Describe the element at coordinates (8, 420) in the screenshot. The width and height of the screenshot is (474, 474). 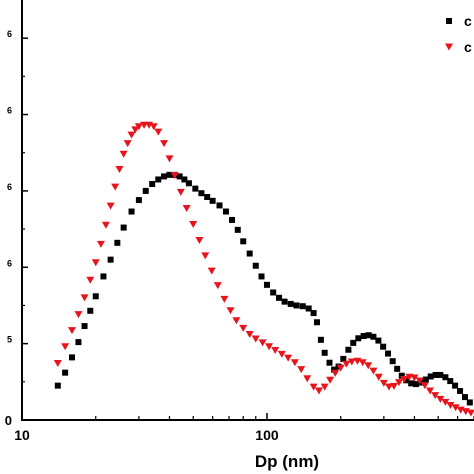
I see `y-tick-label: 0` at that location.